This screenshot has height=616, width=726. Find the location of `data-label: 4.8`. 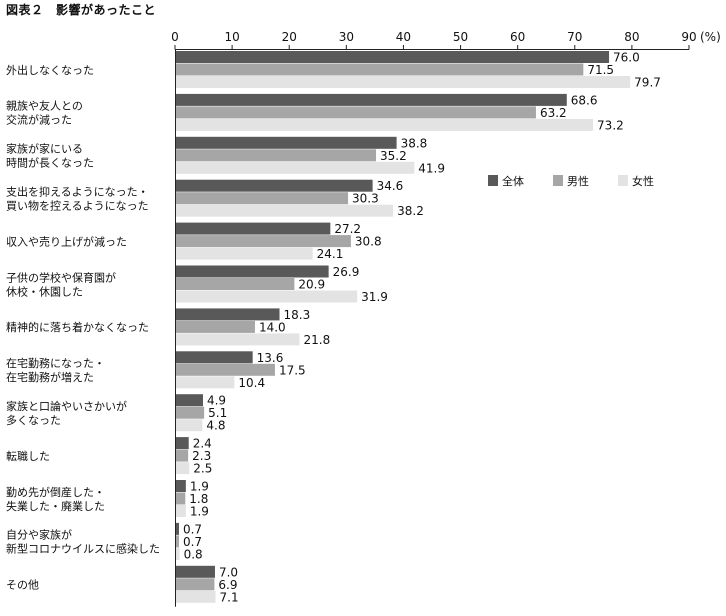

data-label: 4.8 is located at coordinates (215, 426).